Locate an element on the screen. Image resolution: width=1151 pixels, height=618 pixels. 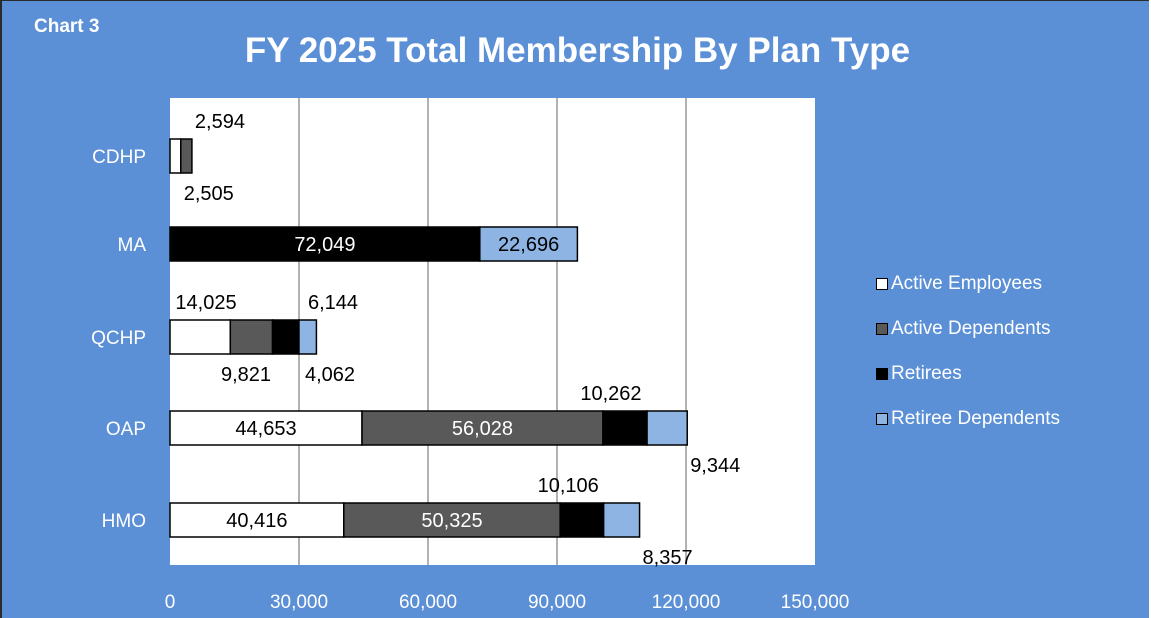
legend-swatch-retiree-dependents is located at coordinates (882, 418).